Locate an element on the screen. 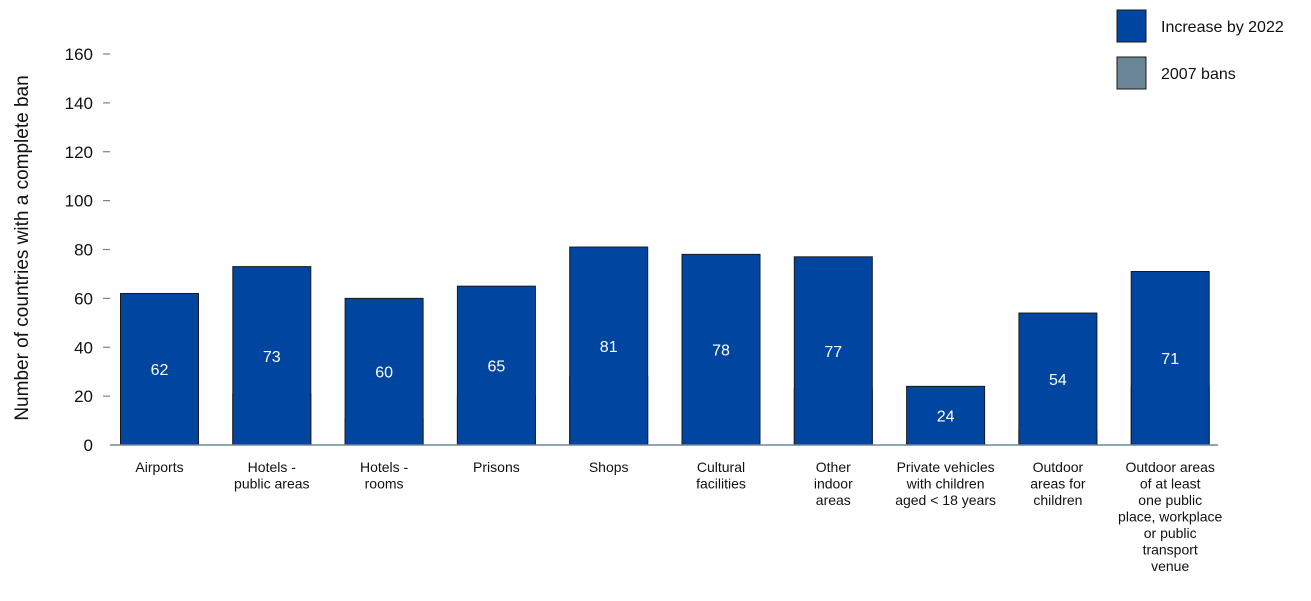 This screenshot has height=601, width=1311. x-category-label-line: facilities is located at coordinates (721, 484).